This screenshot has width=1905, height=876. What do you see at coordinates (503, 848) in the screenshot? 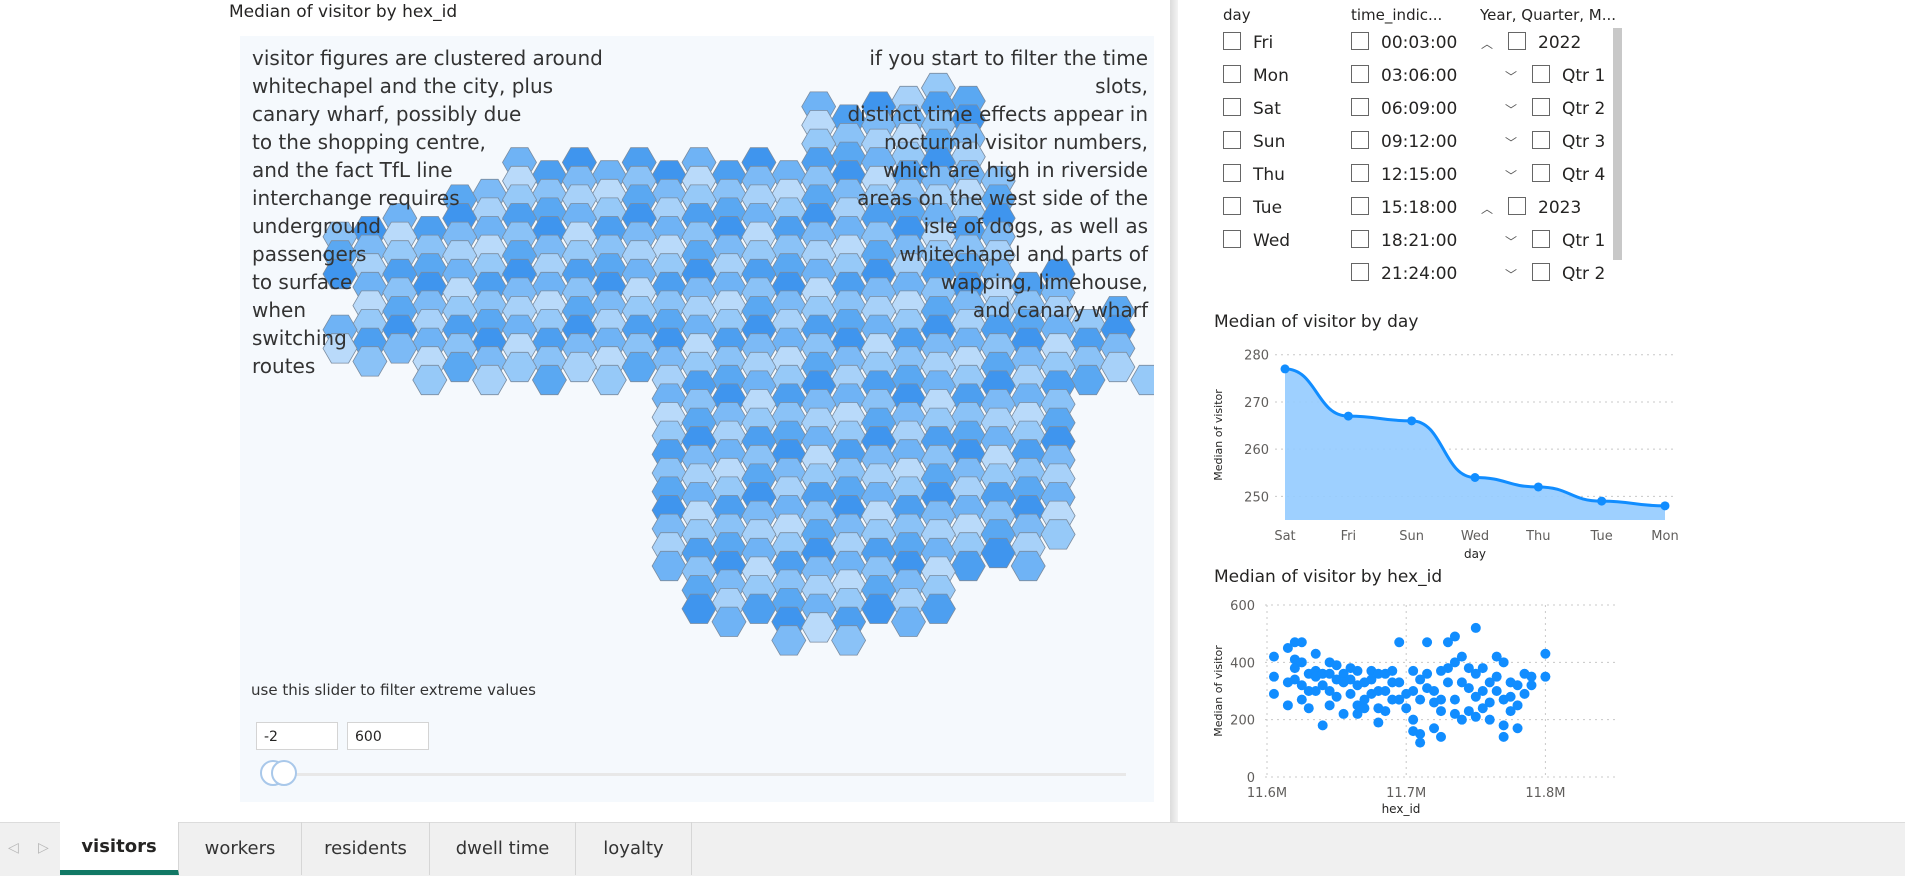
I see `tab-dwell-time: dwell time` at bounding box center [503, 848].